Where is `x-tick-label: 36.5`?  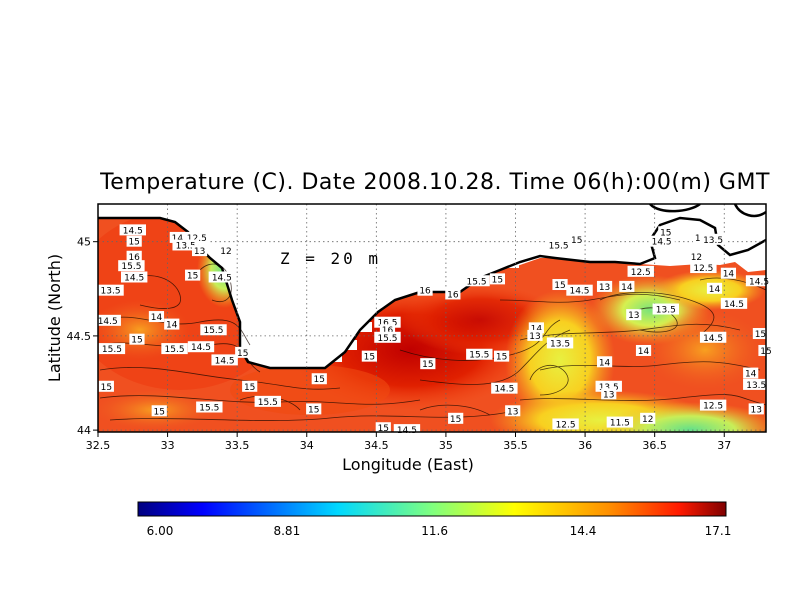
x-tick-label: 36.5 is located at coordinates (654, 445).